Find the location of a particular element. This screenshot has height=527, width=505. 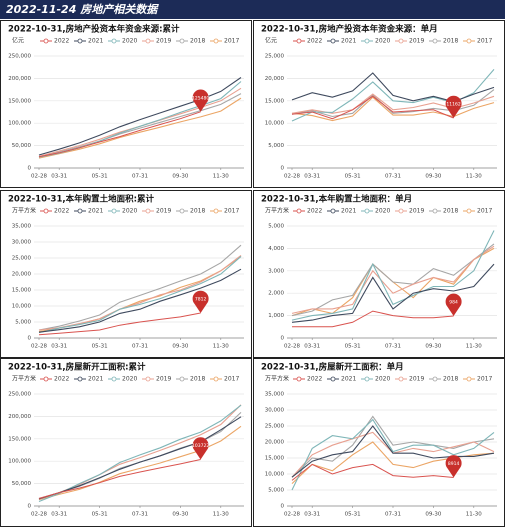

y-tick-label: 200,000 is located at coordinates (19, 417).